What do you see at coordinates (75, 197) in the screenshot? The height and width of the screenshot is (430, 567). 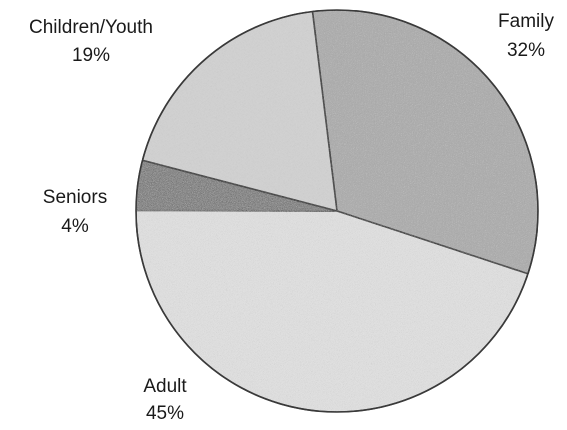 I see `slice-label-seniors-name: Seniors` at bounding box center [75, 197].